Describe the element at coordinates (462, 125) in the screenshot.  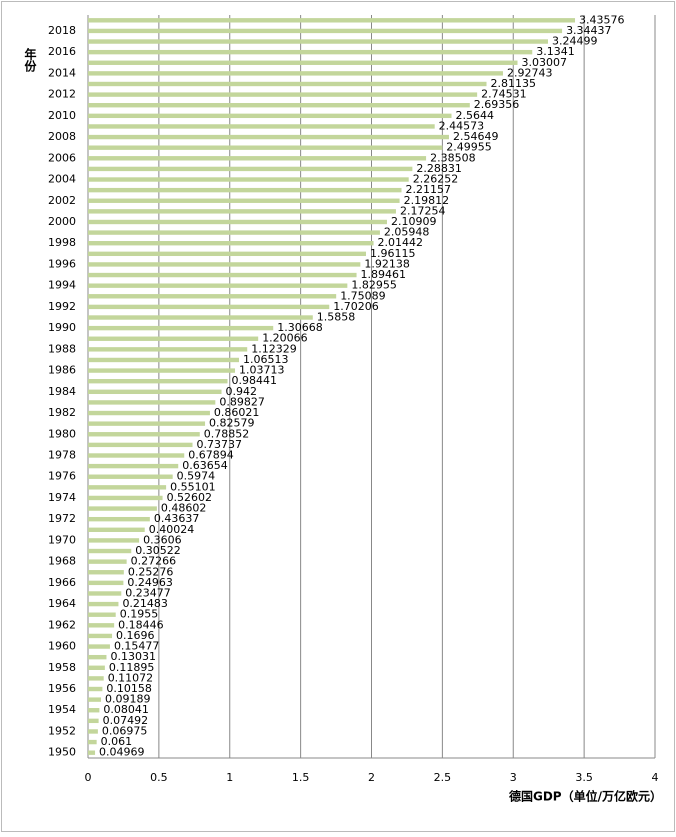
I see `value-label: 2.44573` at that location.